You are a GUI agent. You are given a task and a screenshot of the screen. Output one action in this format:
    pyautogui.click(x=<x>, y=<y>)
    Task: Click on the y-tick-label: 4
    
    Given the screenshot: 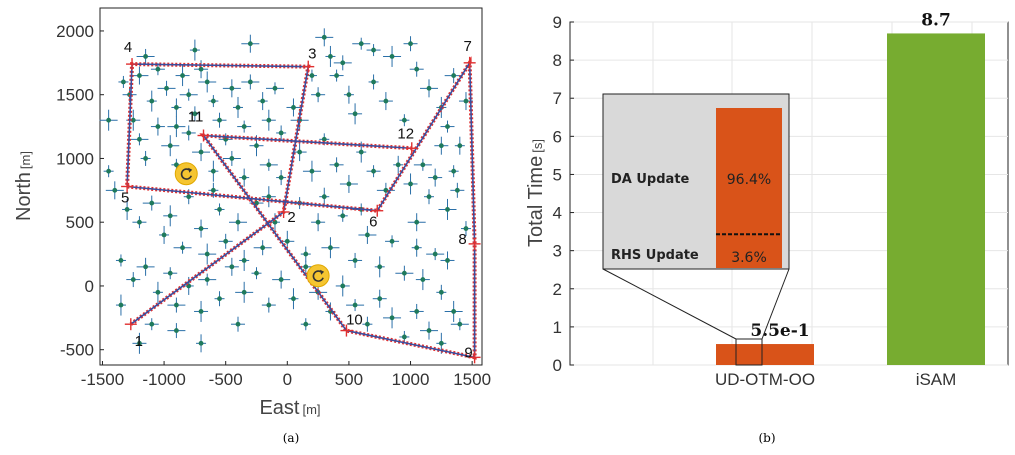 What is the action you would take?
    pyautogui.click(x=557, y=213)
    